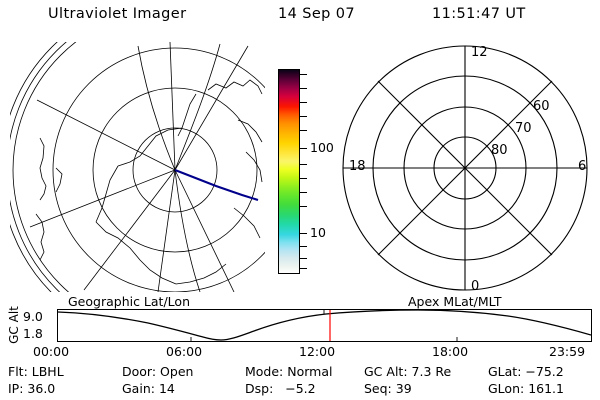 The height and width of the screenshot is (400, 600). What do you see at coordinates (158, 371) in the screenshot?
I see `status-door: Door: Open` at bounding box center [158, 371].